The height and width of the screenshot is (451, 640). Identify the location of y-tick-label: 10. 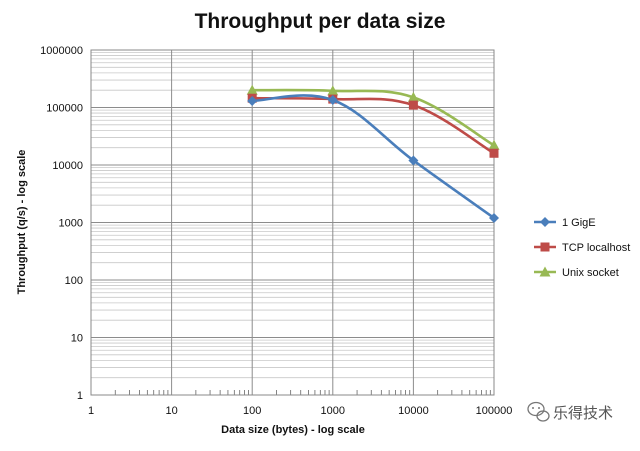
(77, 339).